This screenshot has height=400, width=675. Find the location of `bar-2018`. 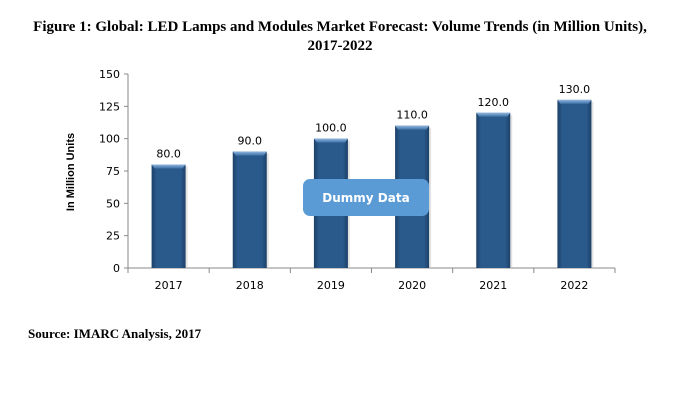

bar-2018 is located at coordinates (249, 209).